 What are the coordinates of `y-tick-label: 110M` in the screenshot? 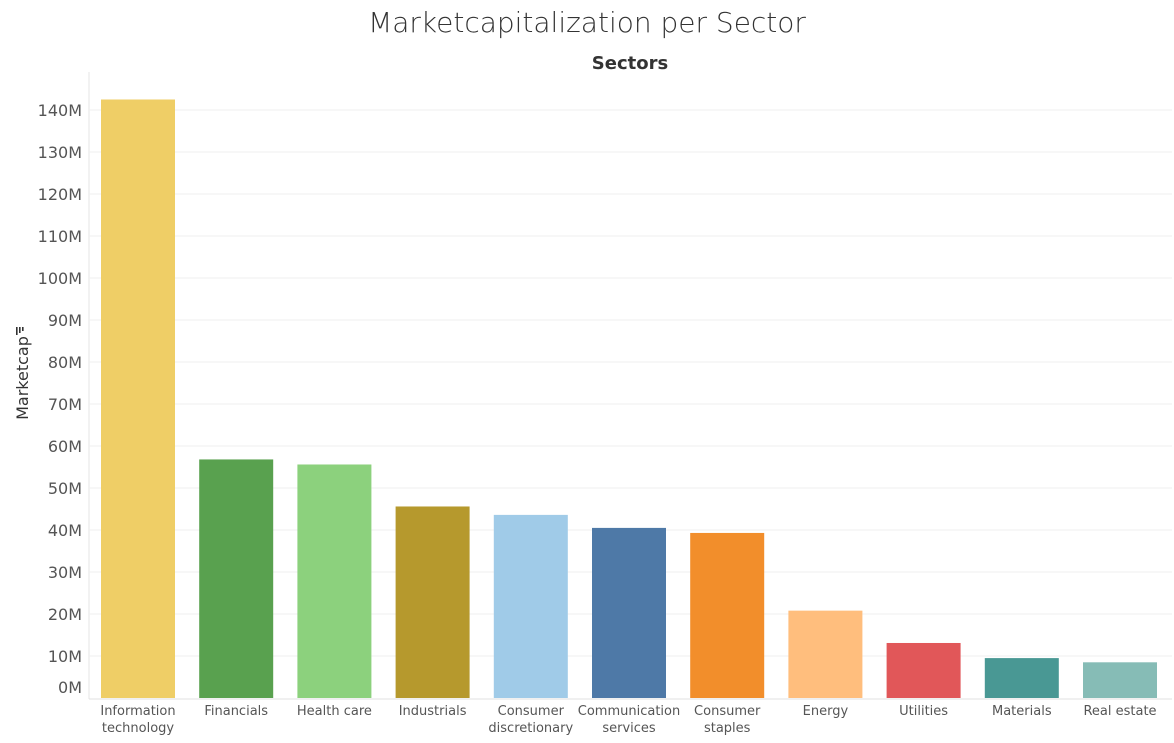 It's located at (60, 236).